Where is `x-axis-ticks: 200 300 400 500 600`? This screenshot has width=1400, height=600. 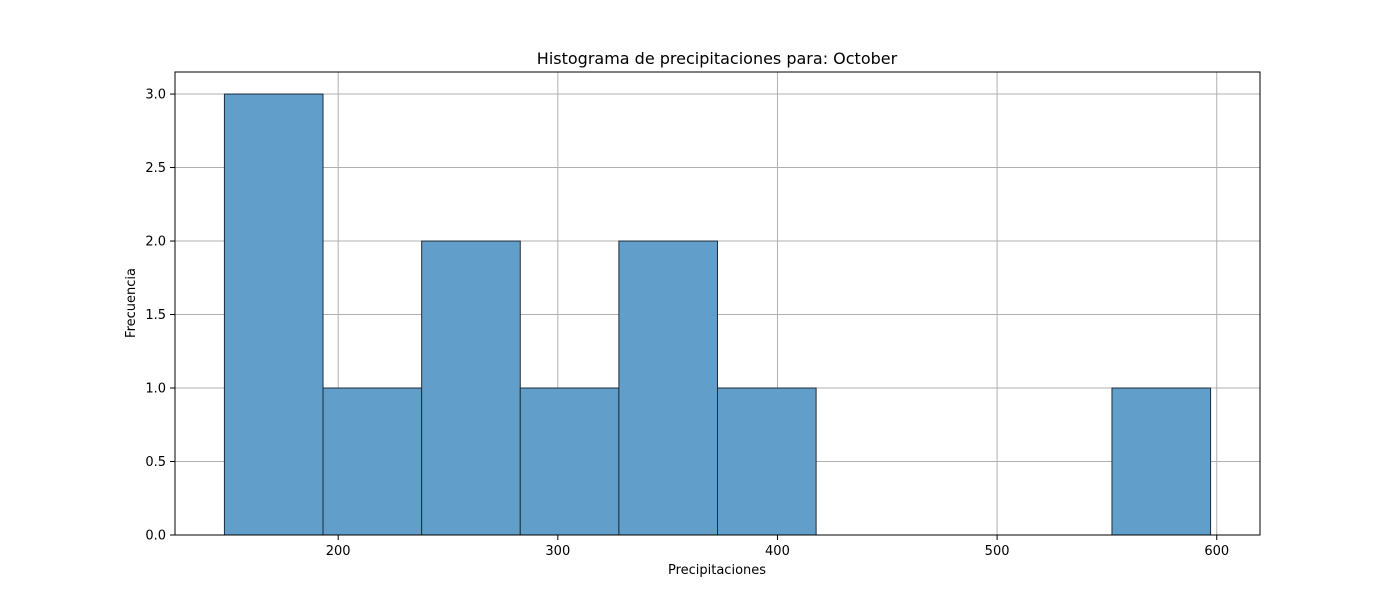 x-axis-ticks: 200 300 400 500 600 is located at coordinates (777, 547).